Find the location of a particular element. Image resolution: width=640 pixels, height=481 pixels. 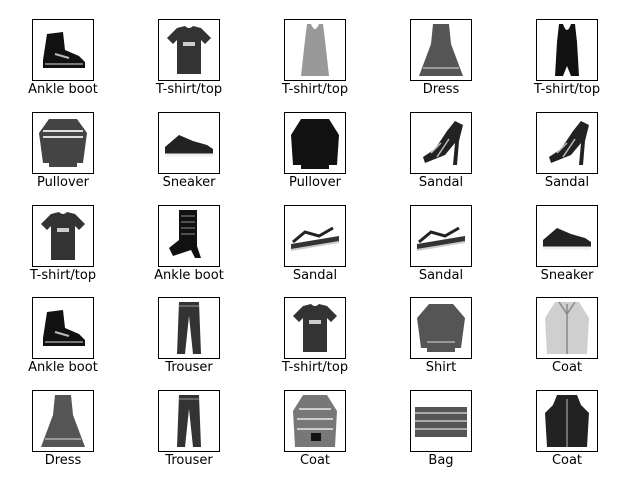

image-tile: Bag is located at coordinates (441, 435).